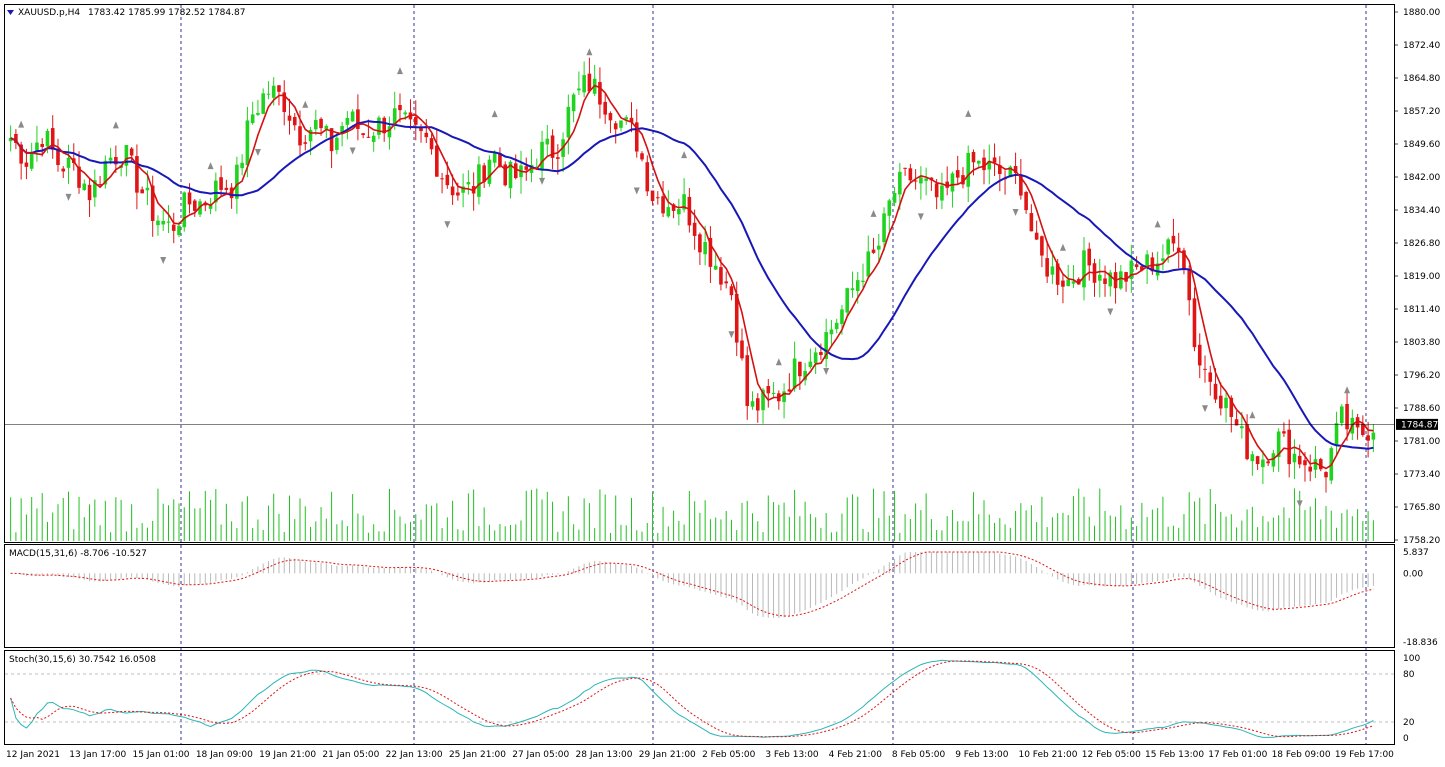  Describe the element at coordinates (287, 755) in the screenshot. I see `time-tick-label: 19 Jan 21:00` at that location.